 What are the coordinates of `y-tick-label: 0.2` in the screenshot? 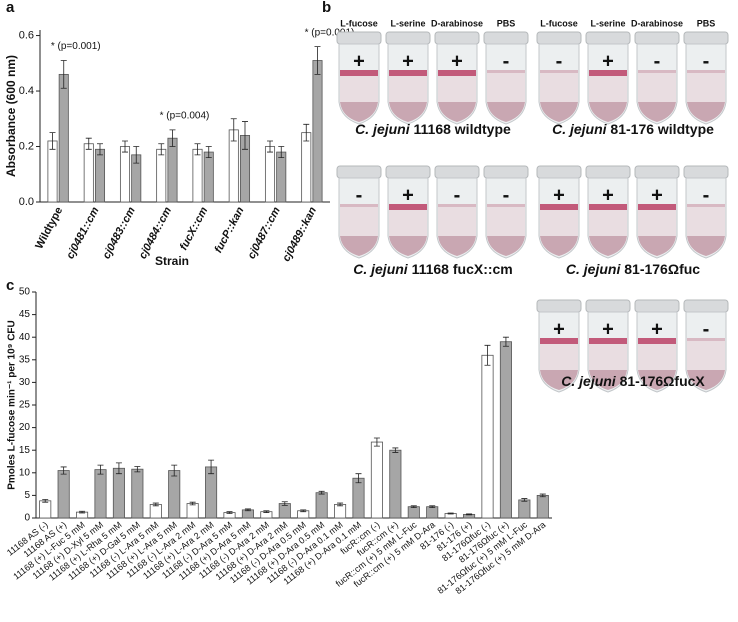 It's located at (26, 146).